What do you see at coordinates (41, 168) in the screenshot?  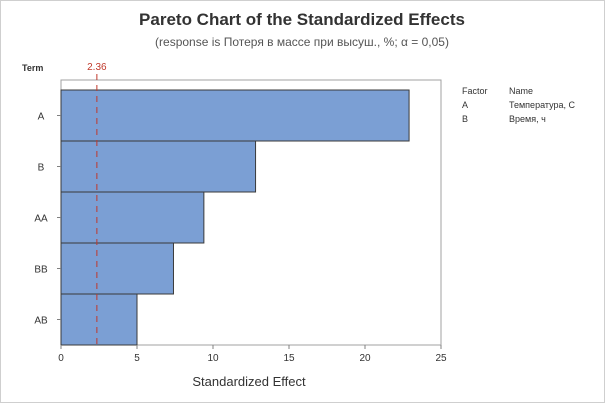 I see `y-tick-label-b: B` at bounding box center [41, 168].